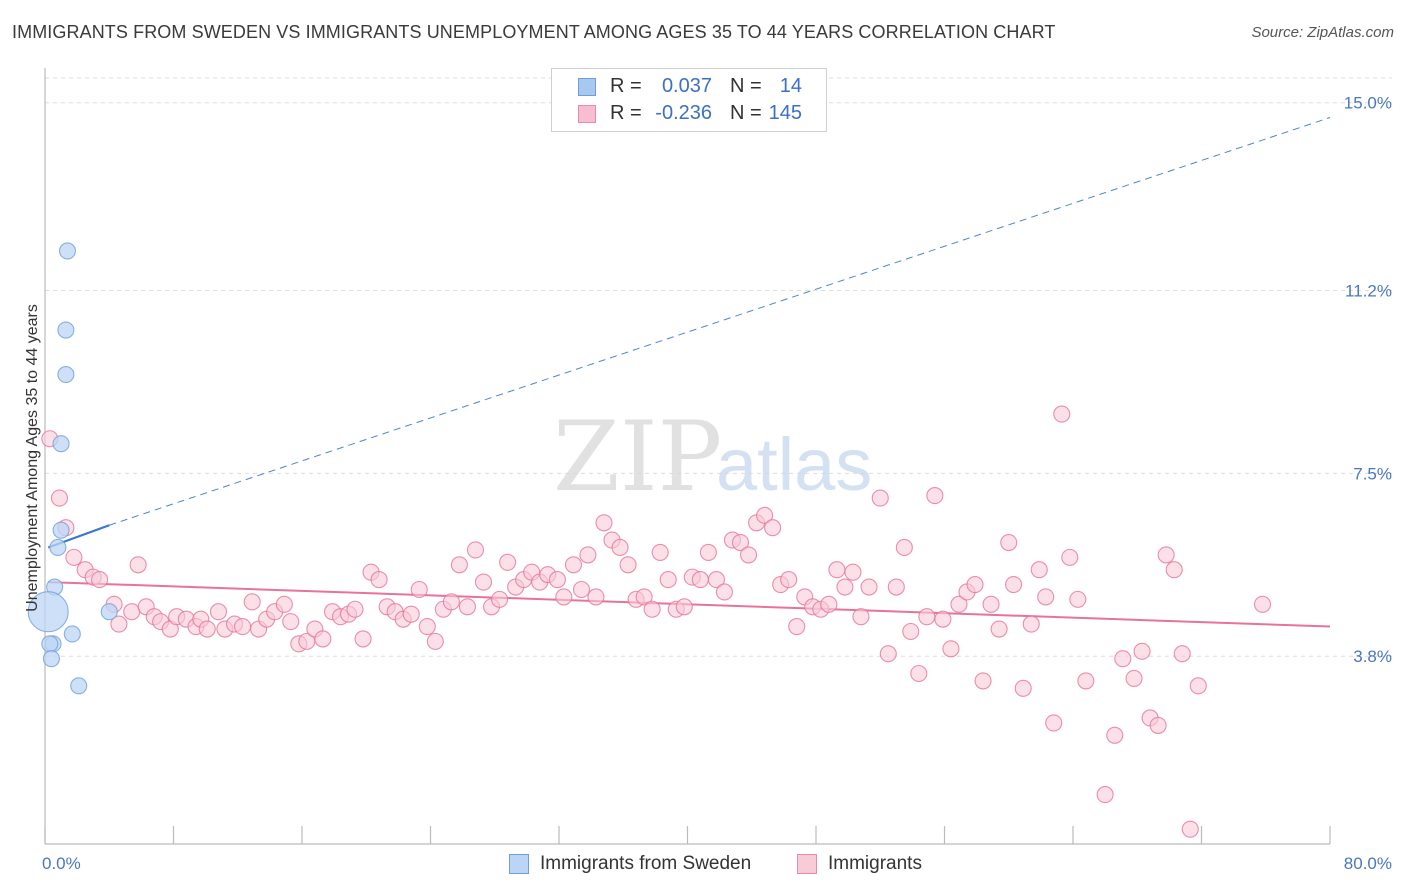 The height and width of the screenshot is (892, 1406). Describe the element at coordinates (686, 86) in the screenshot. I see `legend-r-value: 0.037` at that location.